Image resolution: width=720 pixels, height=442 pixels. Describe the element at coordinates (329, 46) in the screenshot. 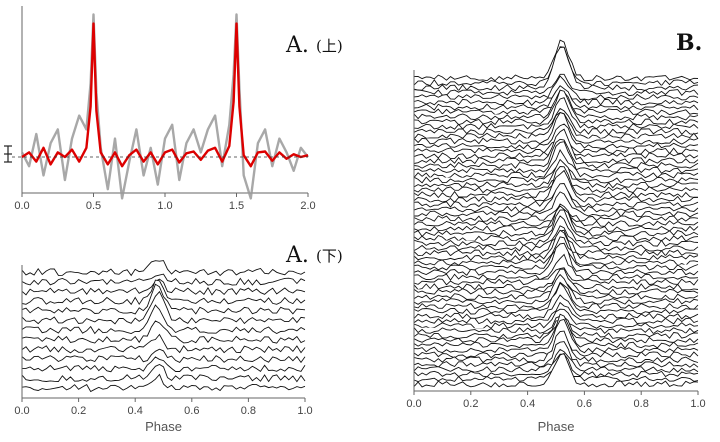

I see `panel-a-top-sub: (上)` at that location.